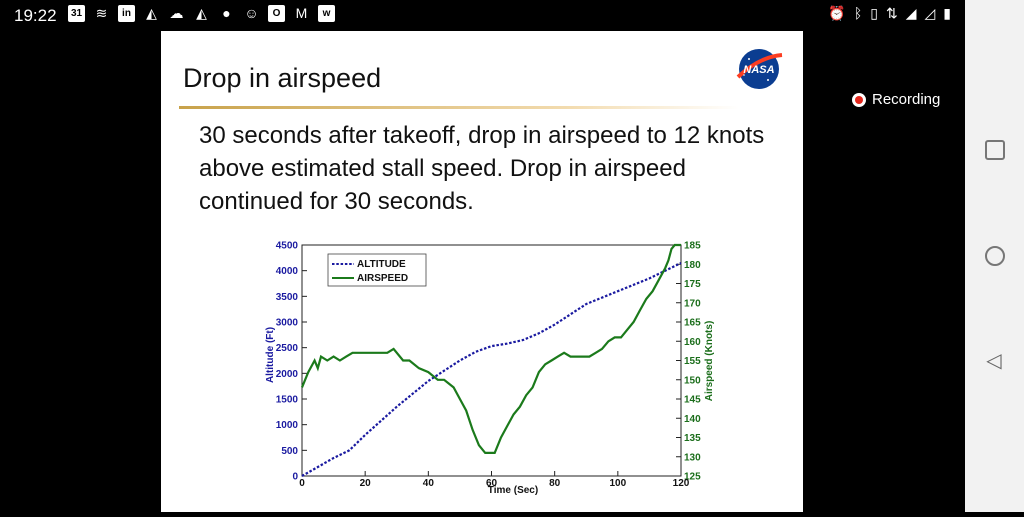  What do you see at coordinates (874, 13) in the screenshot?
I see `vibrate-icon: ▯` at bounding box center [874, 13].